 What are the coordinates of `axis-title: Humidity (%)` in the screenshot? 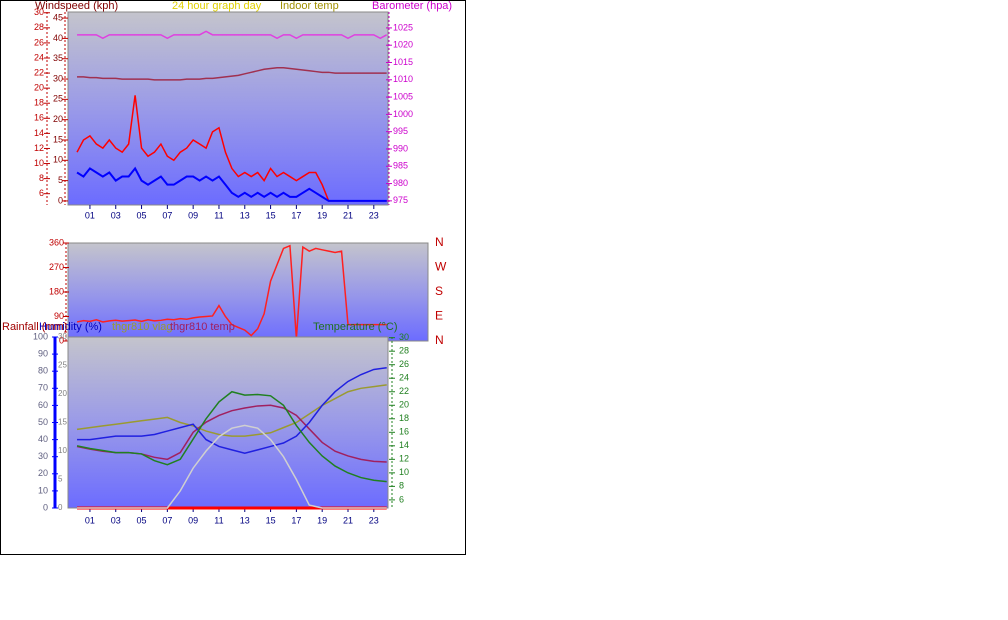 It's located at (70, 327).